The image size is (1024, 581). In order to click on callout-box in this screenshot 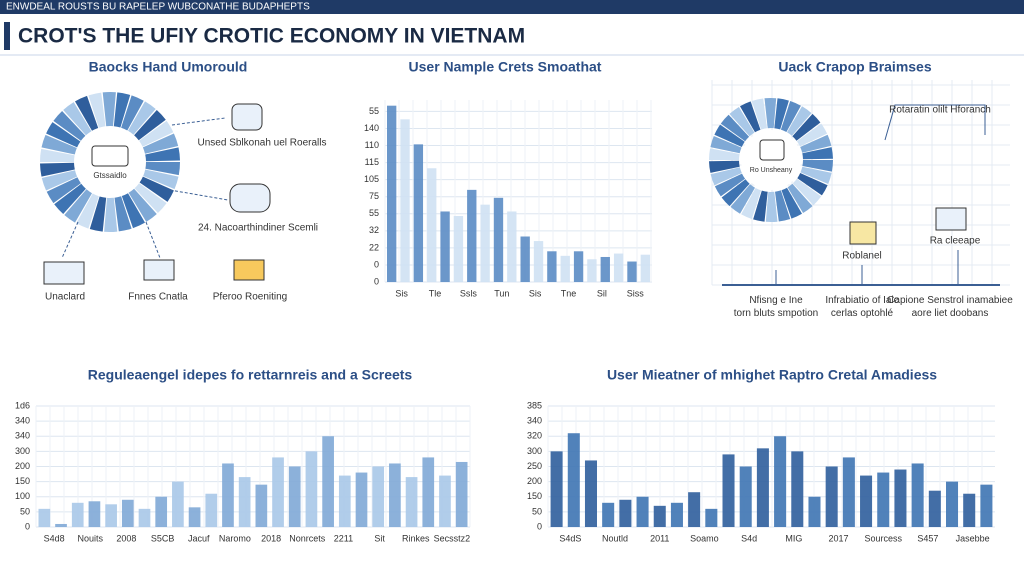, I will do `click(935, 122)`.